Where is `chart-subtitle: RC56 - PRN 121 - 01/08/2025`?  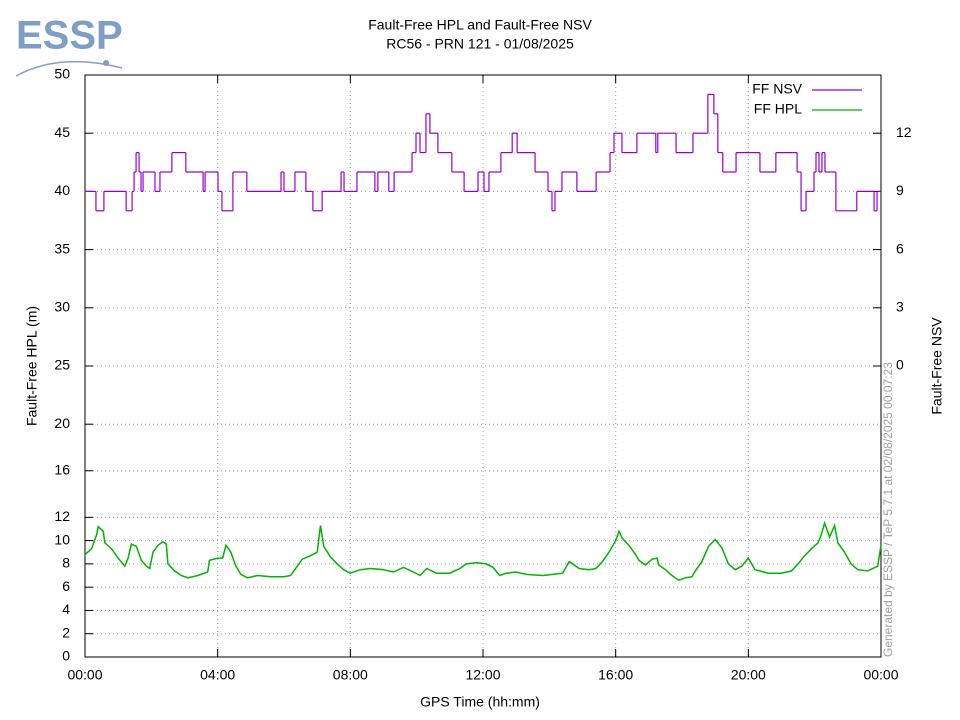
chart-subtitle: RC56 - PRN 121 - 01/08/2025 is located at coordinates (480, 44).